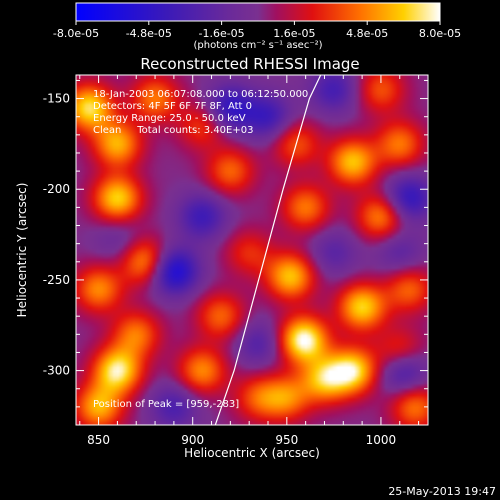 This screenshot has height=500, width=500. Describe the element at coordinates (367, 33) in the screenshot. I see `colorbar-tick-label: 4.8e-05` at that location.